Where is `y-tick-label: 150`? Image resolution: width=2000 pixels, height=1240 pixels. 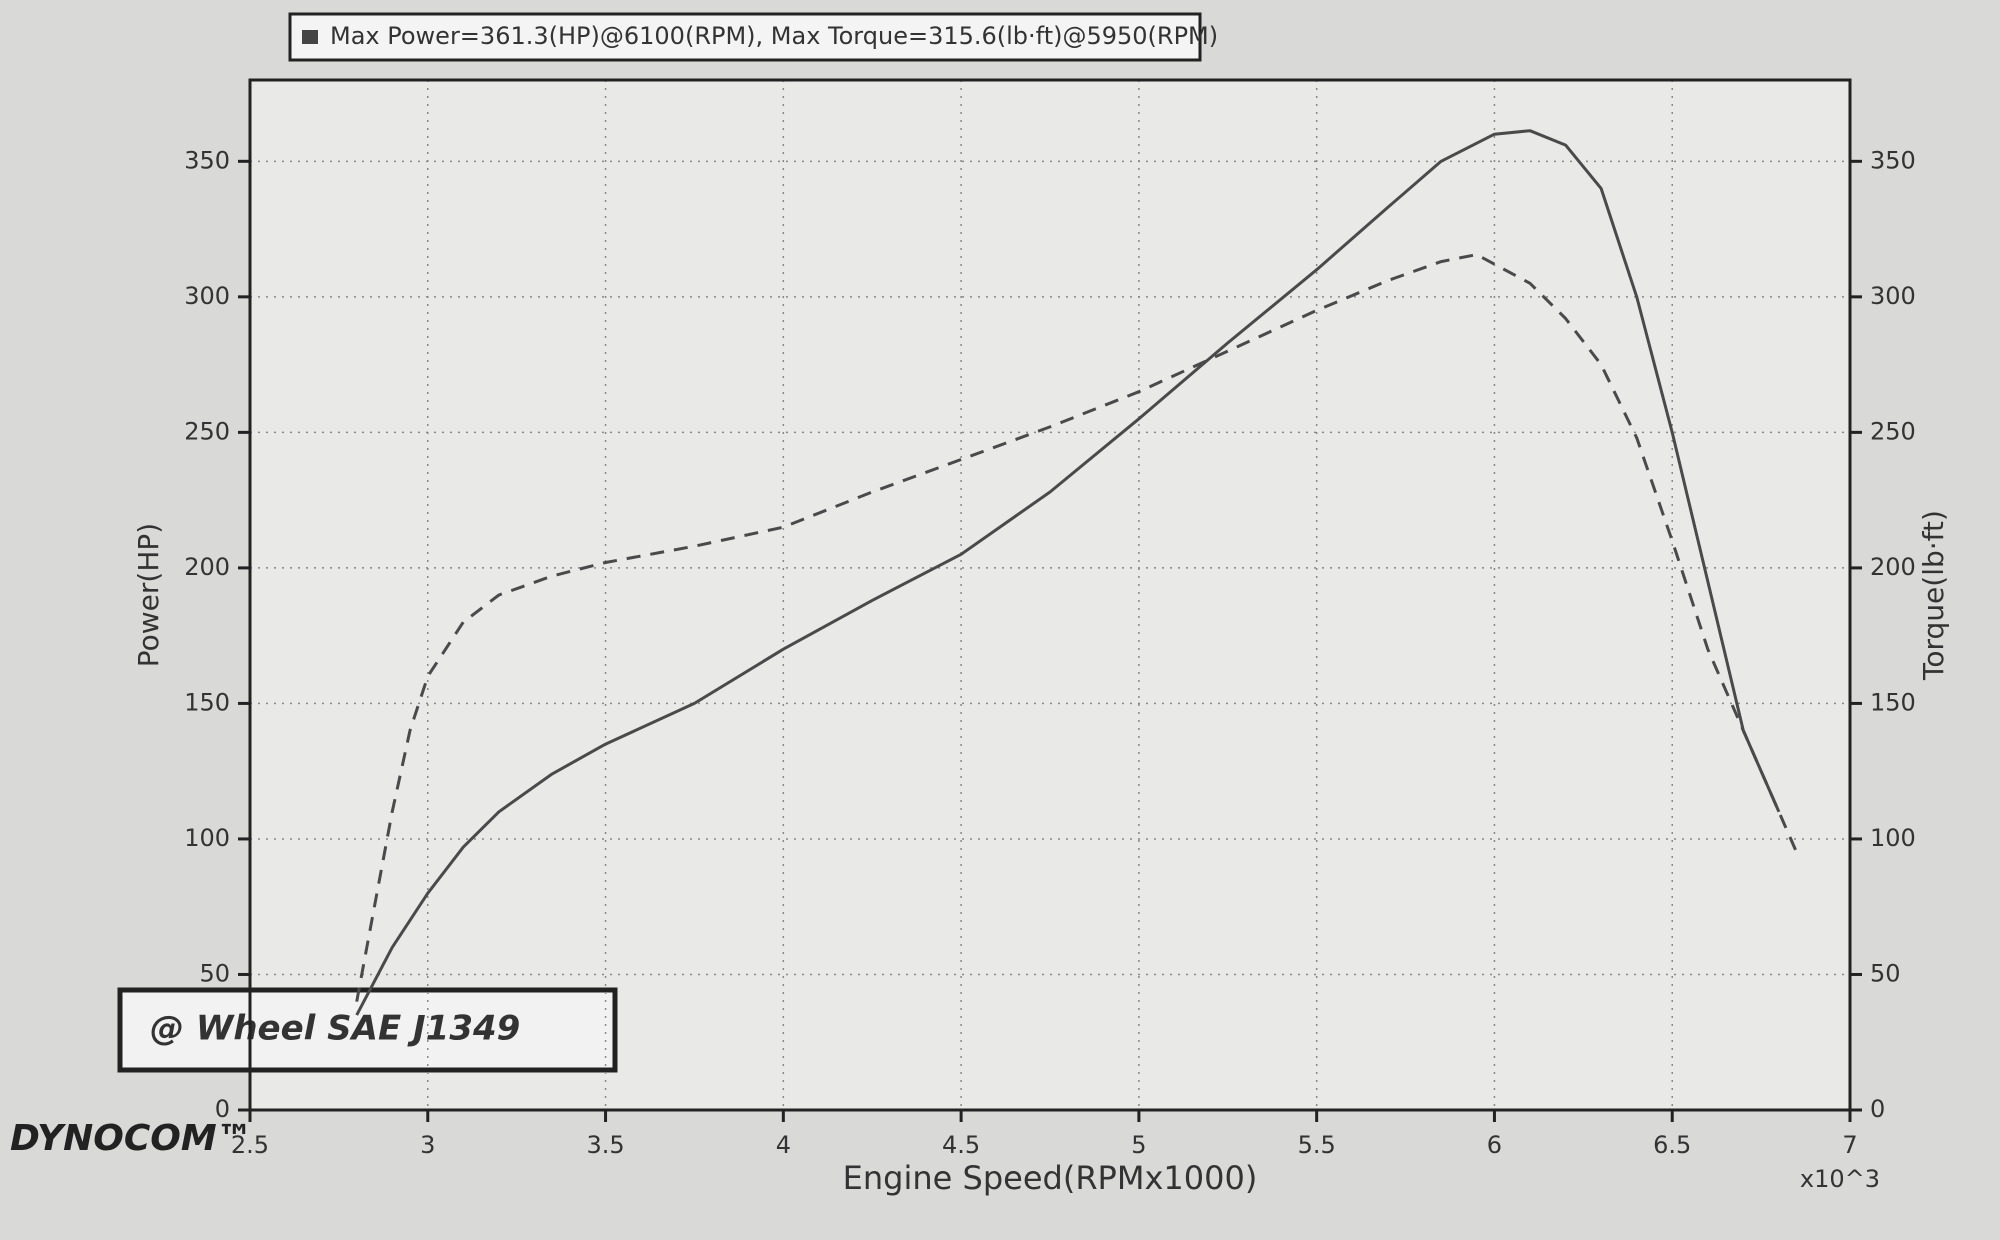
y-tick-label: 150 is located at coordinates (207, 702).